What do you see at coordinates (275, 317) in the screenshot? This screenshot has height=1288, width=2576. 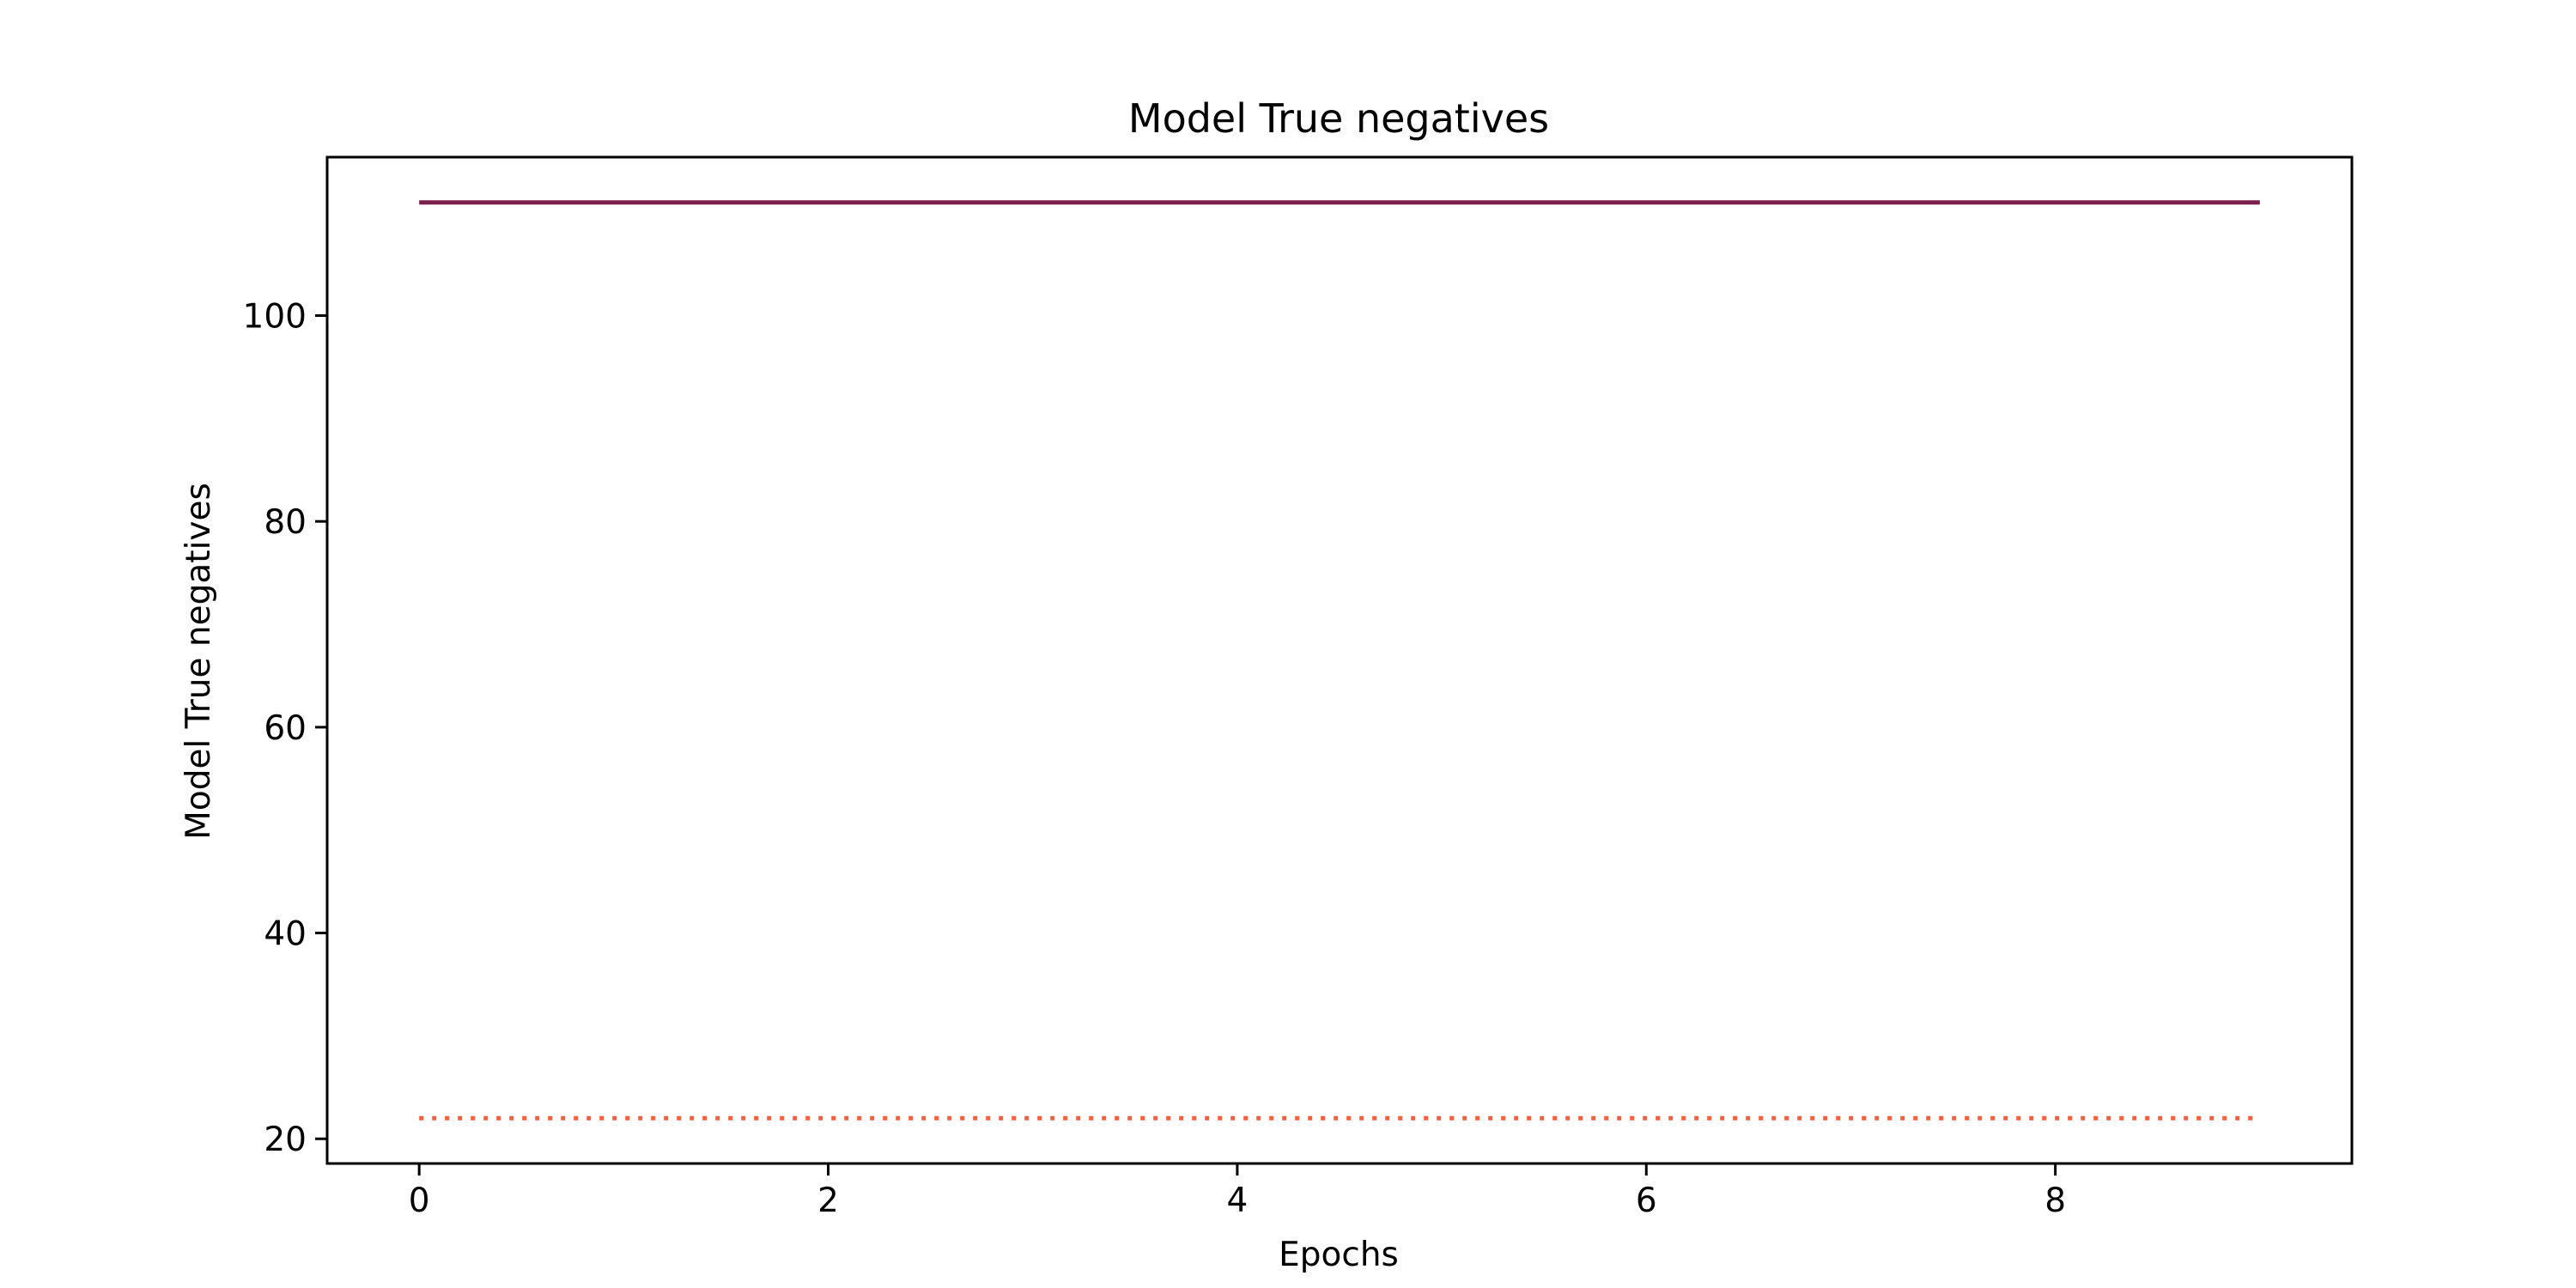 I see `y-tick-label: 100` at bounding box center [275, 317].